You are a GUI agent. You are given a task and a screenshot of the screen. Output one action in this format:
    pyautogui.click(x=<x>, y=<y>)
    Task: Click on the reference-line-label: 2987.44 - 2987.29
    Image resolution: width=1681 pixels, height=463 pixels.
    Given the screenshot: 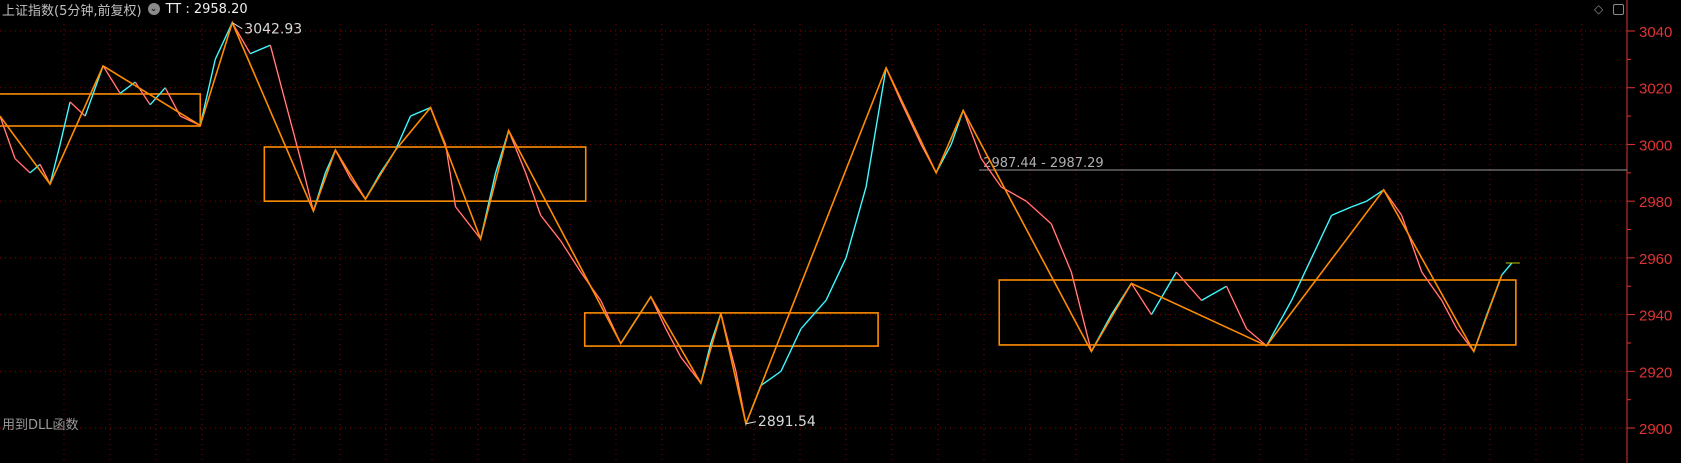 What is the action you would take?
    pyautogui.click(x=1043, y=163)
    